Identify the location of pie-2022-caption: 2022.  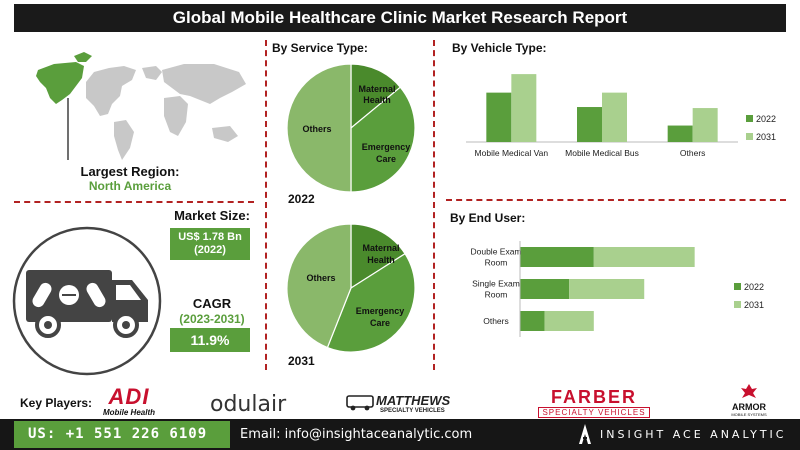
(301, 199).